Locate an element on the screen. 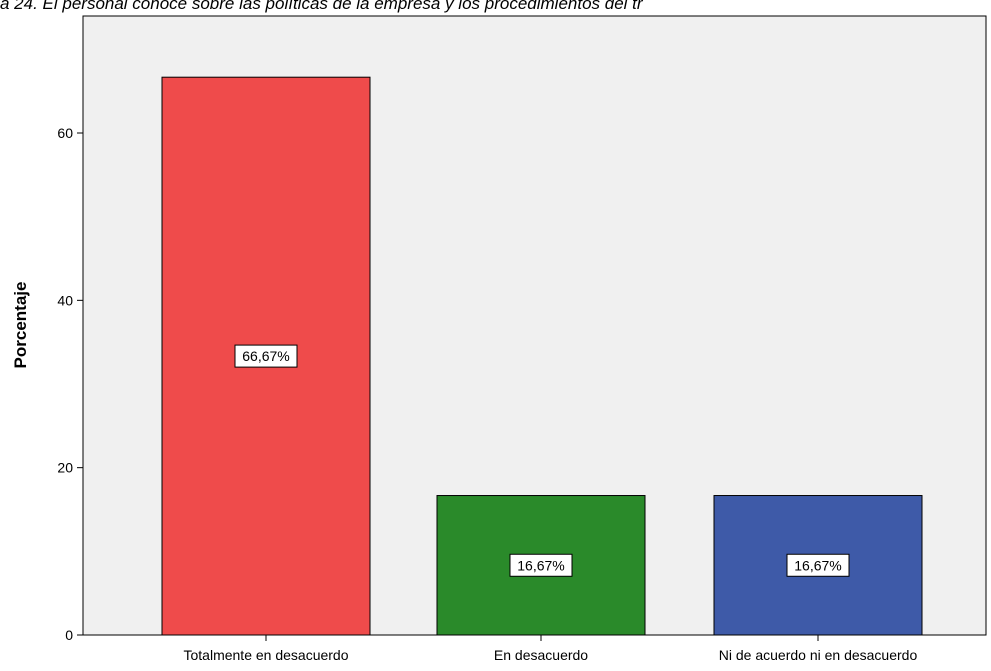 The width and height of the screenshot is (991, 671). data-label-1: 66,67% is located at coordinates (265, 356).